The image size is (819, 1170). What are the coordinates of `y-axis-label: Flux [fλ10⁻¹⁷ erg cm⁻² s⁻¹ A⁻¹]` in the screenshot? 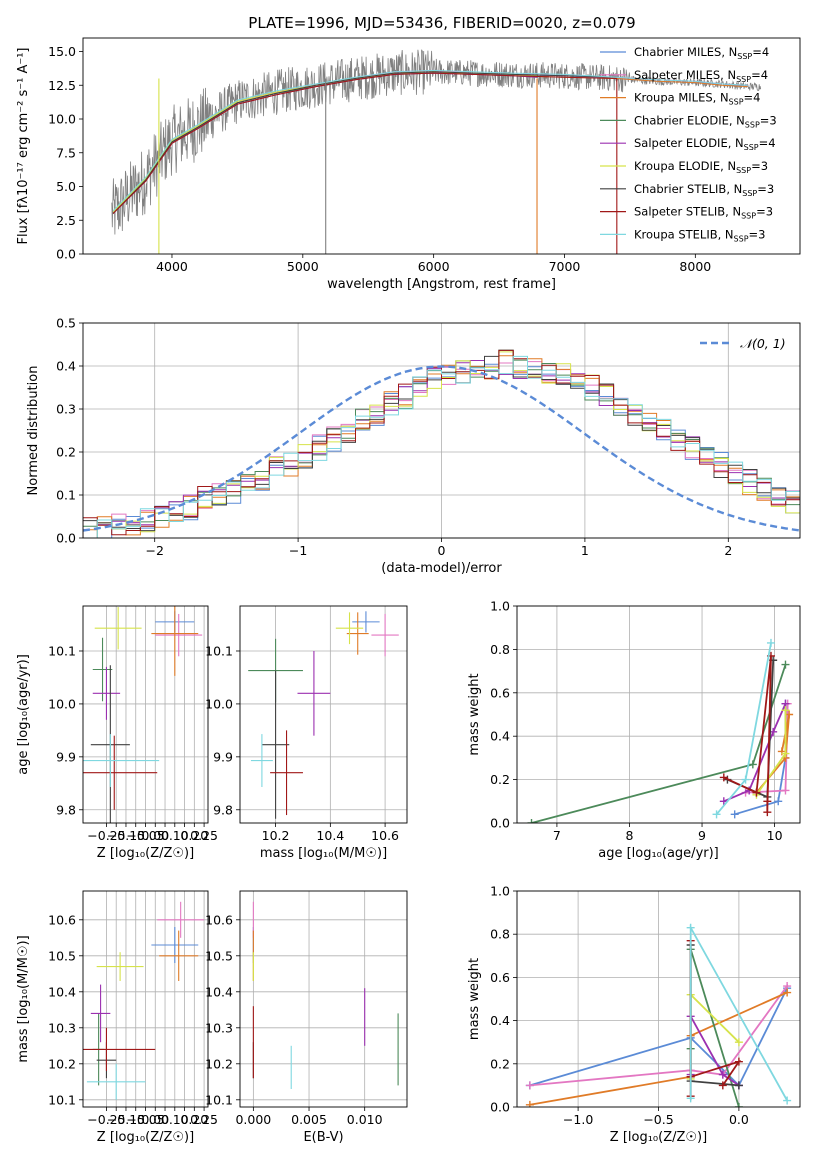 It's located at (23, 146).